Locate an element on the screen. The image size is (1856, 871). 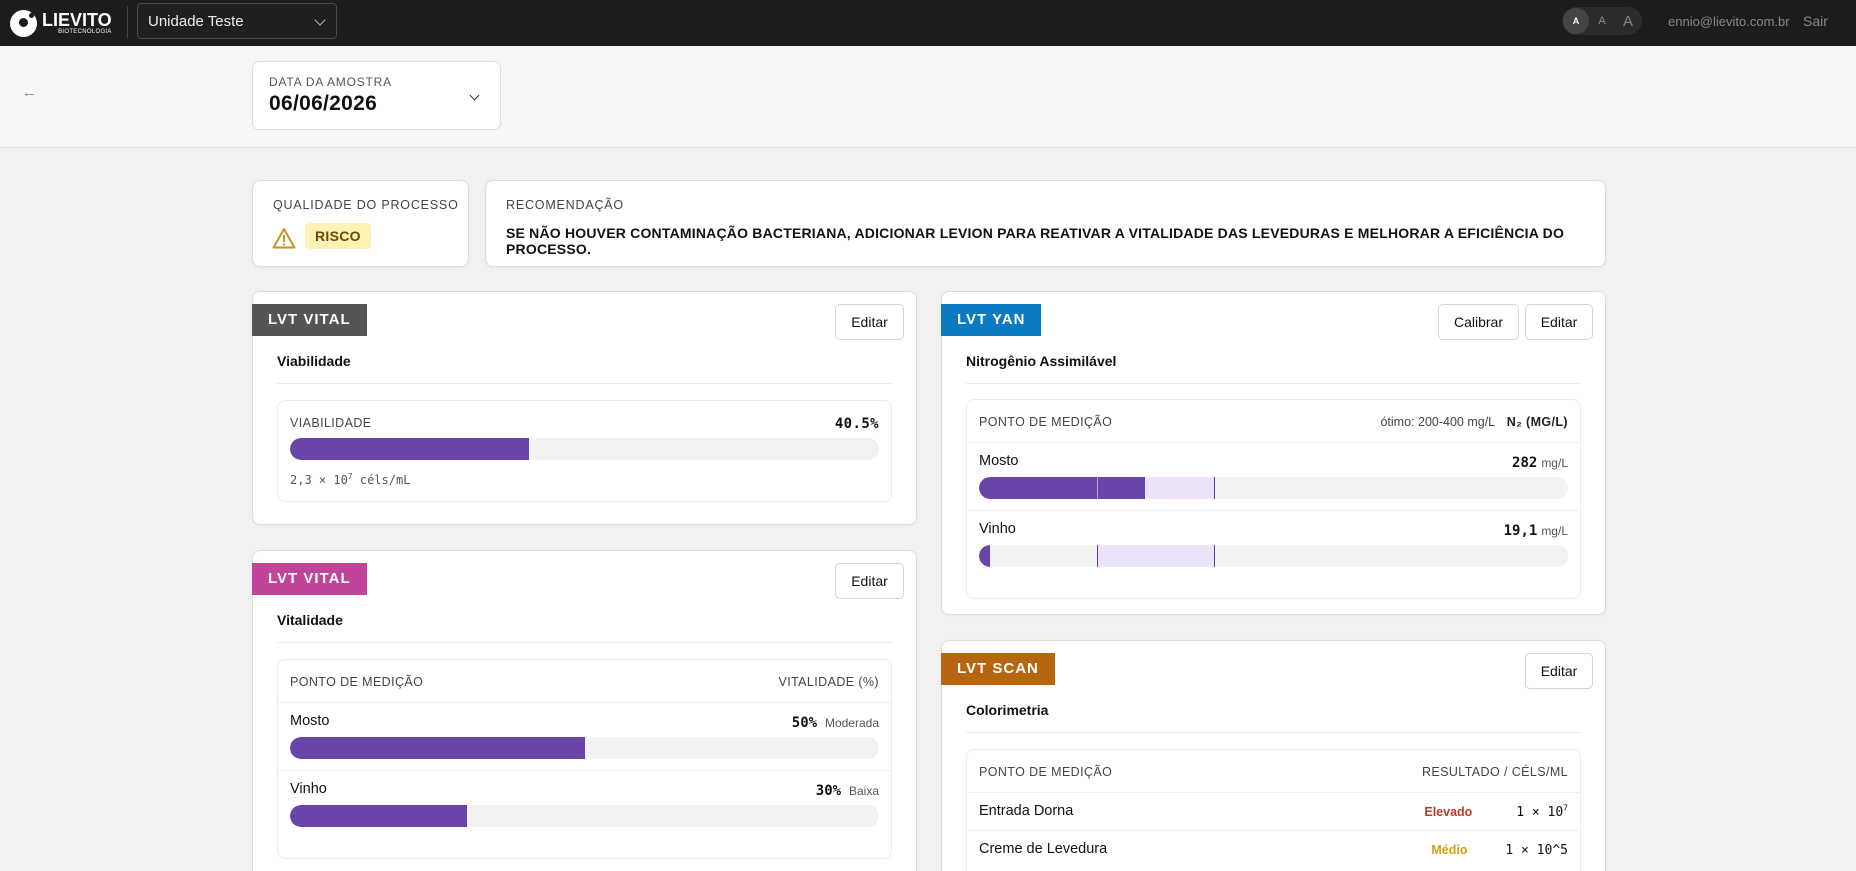
viability-panel: VIABILIDADE 40.5% 2,3 × 107 céls/mL is located at coordinates (584, 451).